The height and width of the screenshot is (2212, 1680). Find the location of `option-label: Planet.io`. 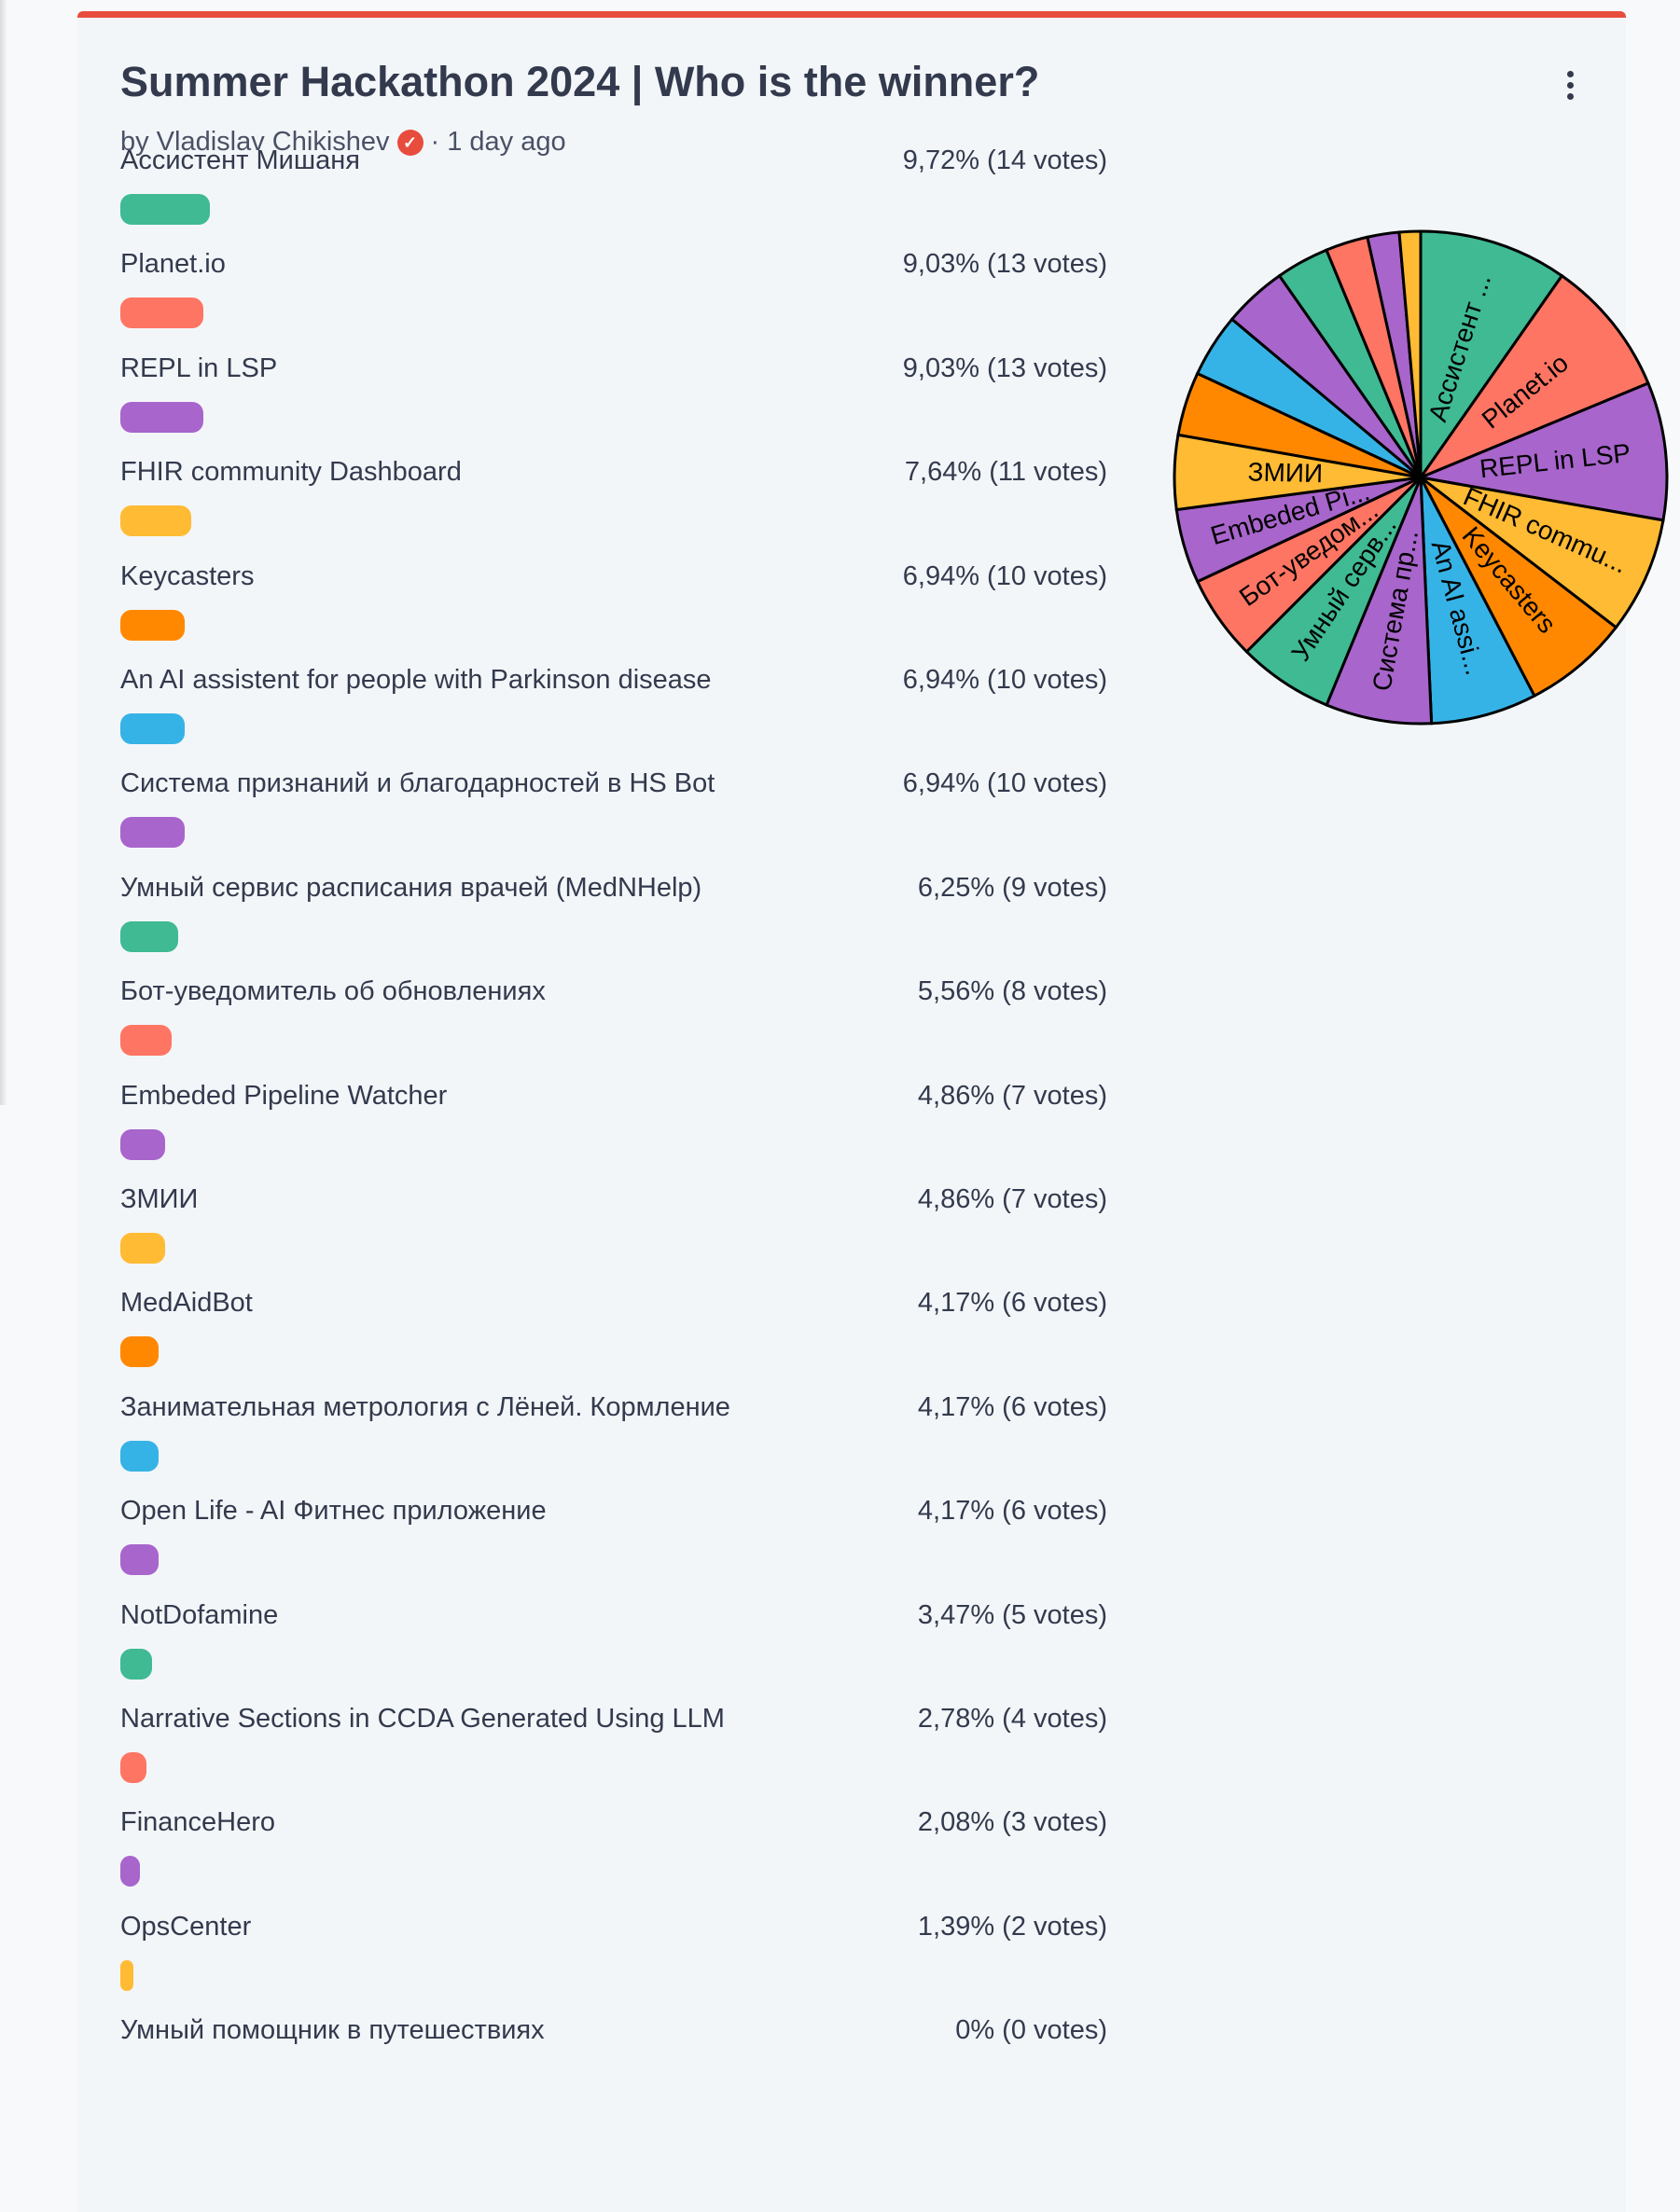

option-label: Planet.io is located at coordinates (173, 265).